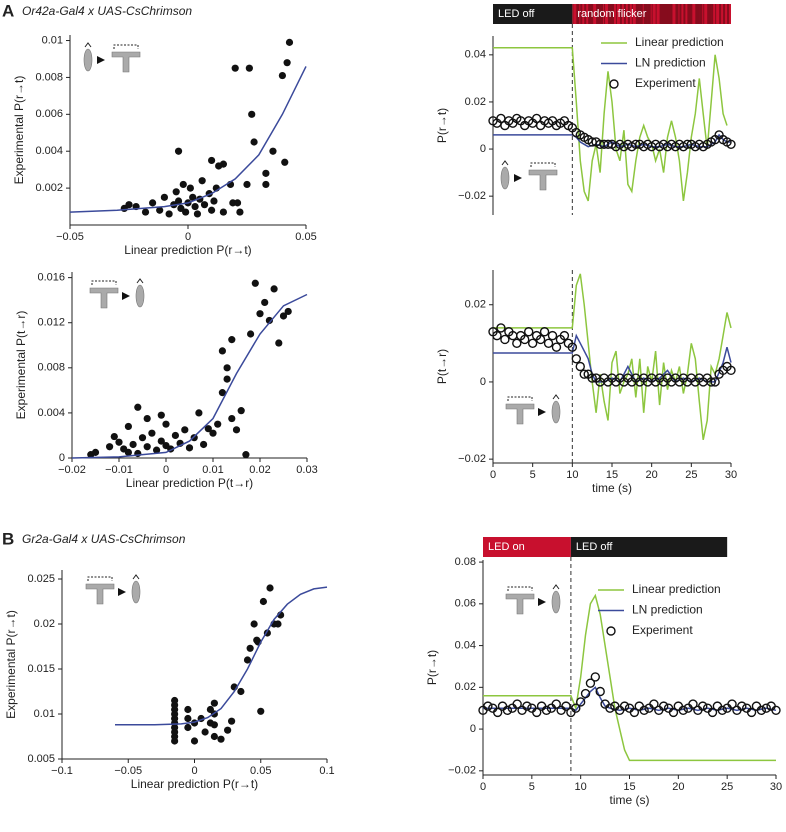 The image size is (786, 832). What do you see at coordinates (187, 250) in the screenshot?
I see `x-axis-label: Linear prediction P(r→t)` at bounding box center [187, 250].